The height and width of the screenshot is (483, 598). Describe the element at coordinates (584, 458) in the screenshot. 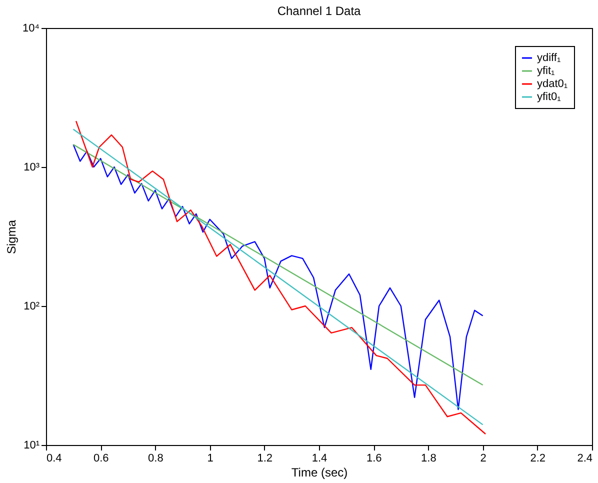

I see `x-tick-label: 2.4` at that location.